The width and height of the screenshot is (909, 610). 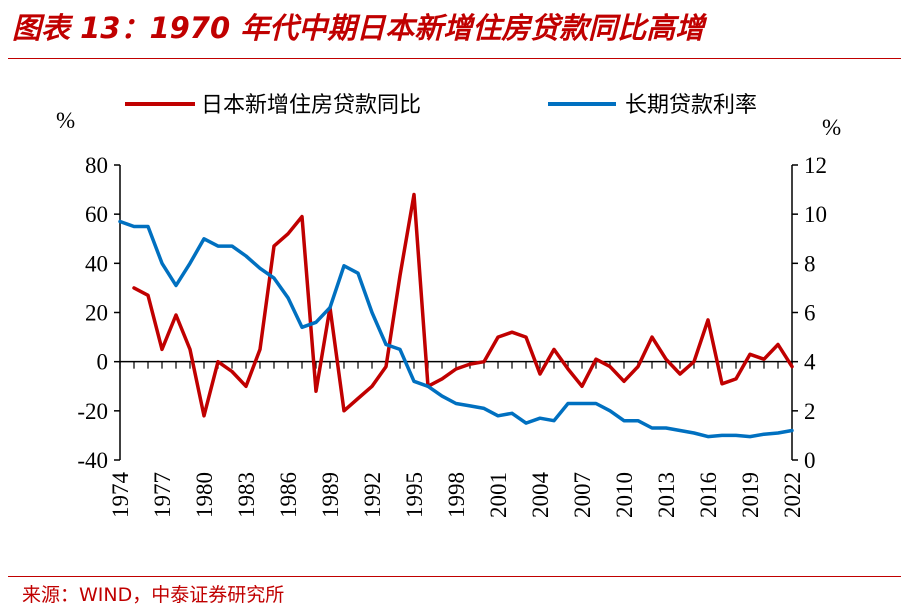 What do you see at coordinates (815, 214) in the screenshot?
I see `right-axis-tick-label: 10` at bounding box center [815, 214].